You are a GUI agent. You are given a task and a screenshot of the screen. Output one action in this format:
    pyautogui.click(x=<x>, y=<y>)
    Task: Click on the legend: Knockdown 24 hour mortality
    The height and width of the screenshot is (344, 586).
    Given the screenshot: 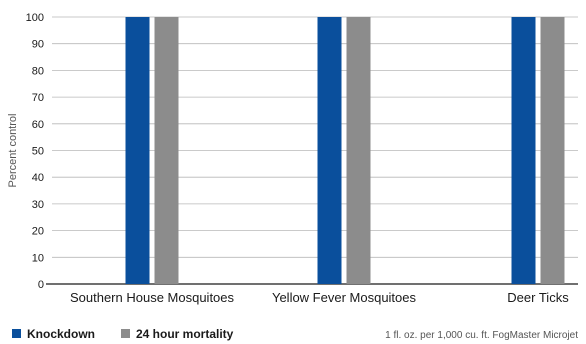 What is the action you would take?
    pyautogui.click(x=123, y=334)
    